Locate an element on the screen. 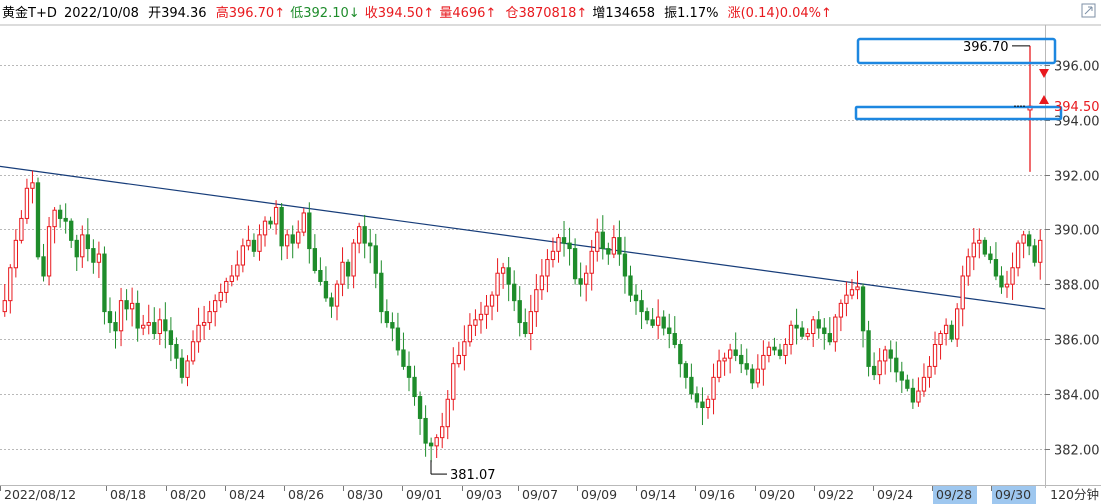 The height and width of the screenshot is (504, 1101). time-tick-label: 09/01 is located at coordinates (424, 494).